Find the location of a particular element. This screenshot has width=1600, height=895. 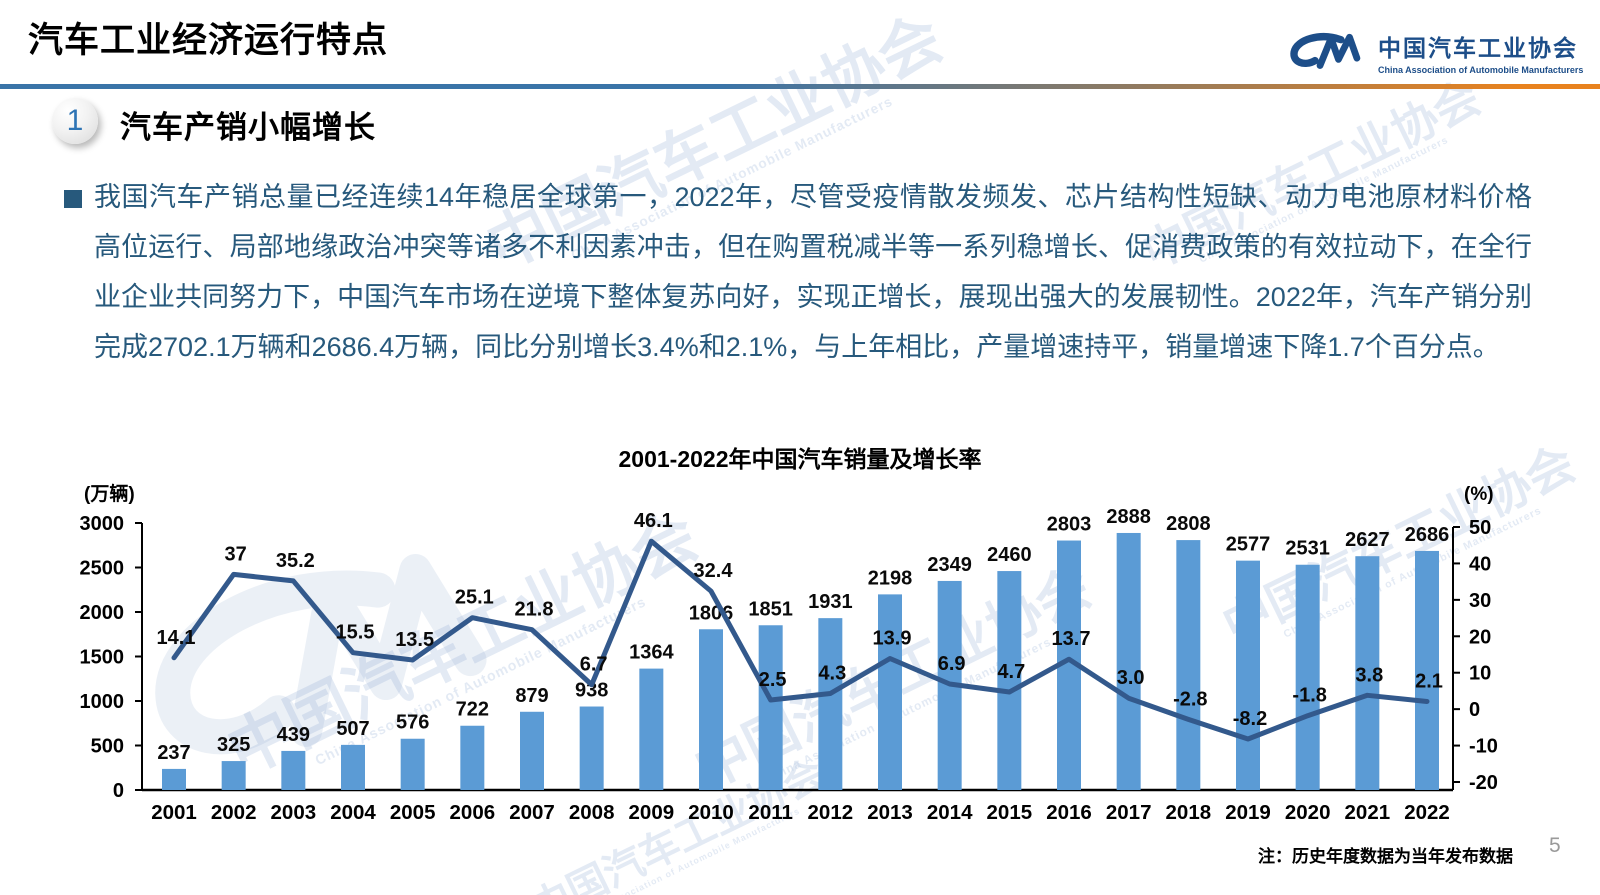

chart-title: 2001-2022年中国汽车销量及增长率 is located at coordinates (800, 459).